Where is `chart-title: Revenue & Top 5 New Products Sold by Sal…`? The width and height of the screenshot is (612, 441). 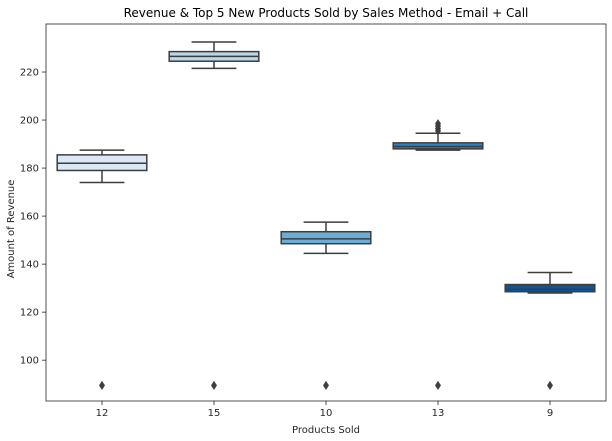
chart-title: Revenue & Top 5 New Products Sold by Sal… is located at coordinates (326, 13).